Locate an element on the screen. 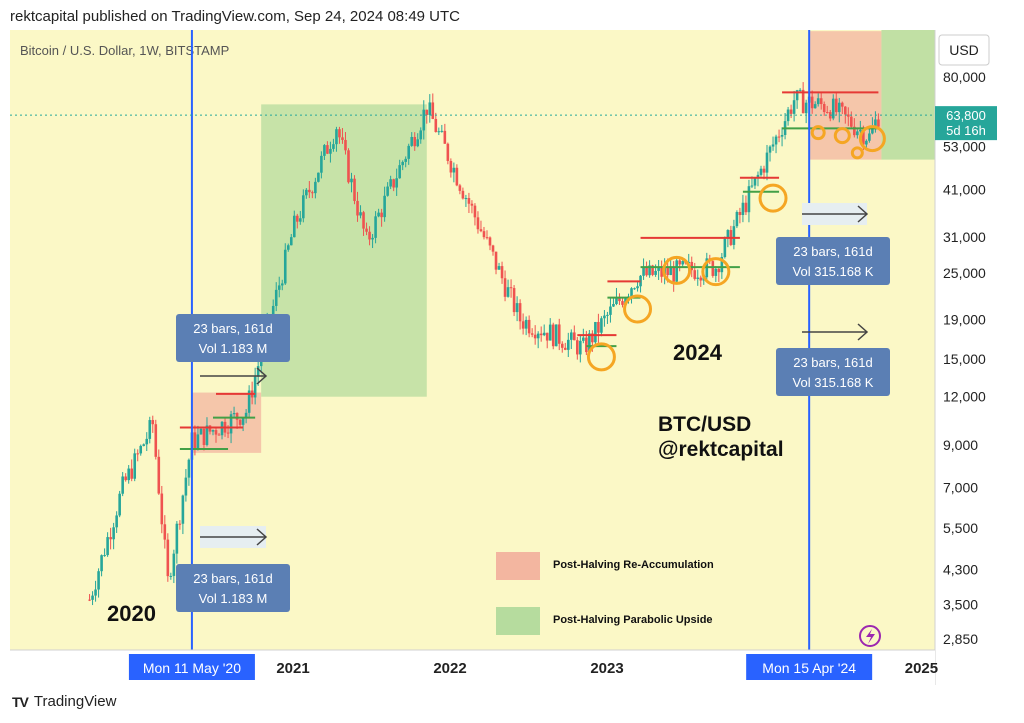 This screenshot has width=1024, height=723. y-tick-label: 9,000 is located at coordinates (960, 445).